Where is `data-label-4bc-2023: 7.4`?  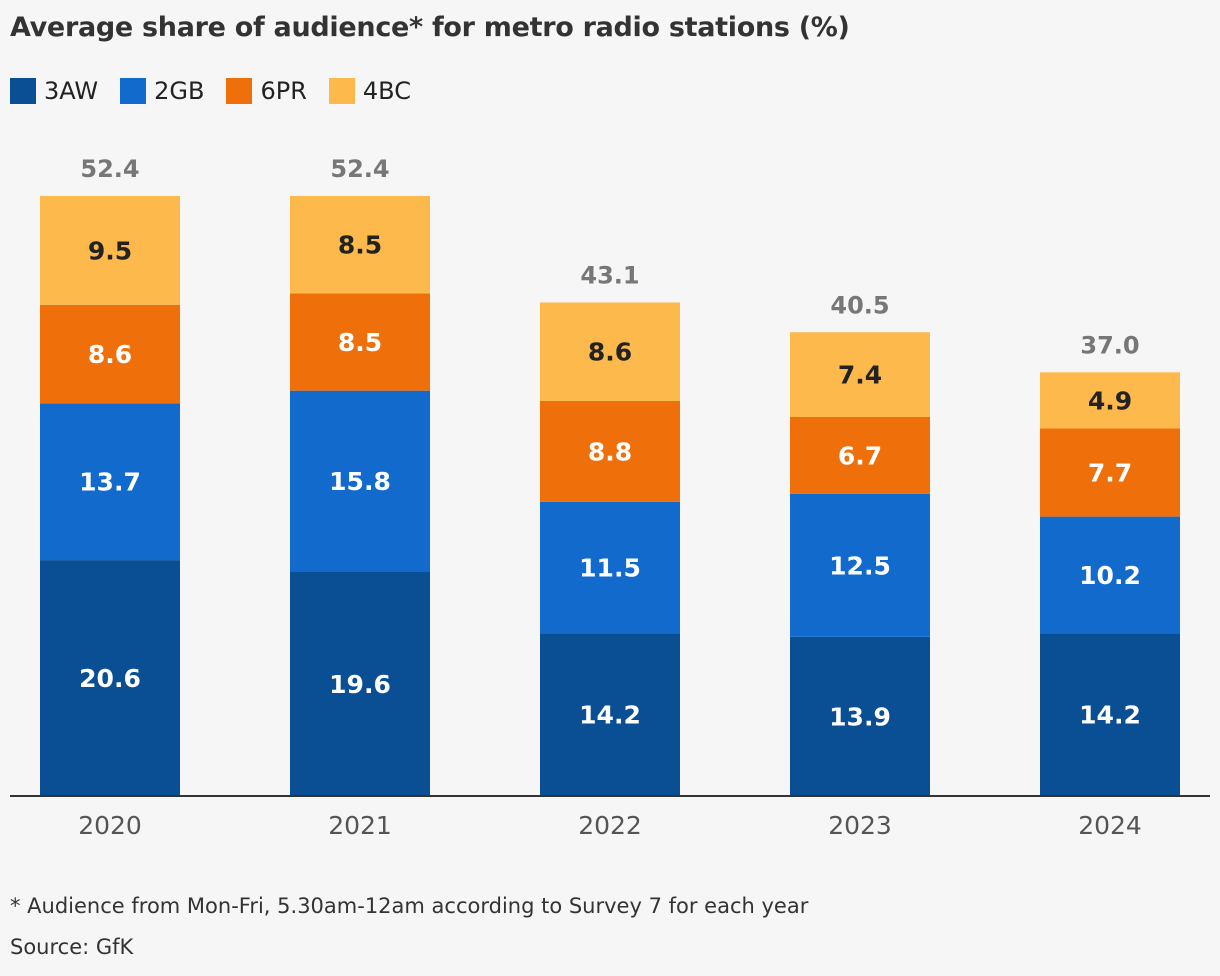
data-label-4bc-2023: 7.4 is located at coordinates (860, 375).